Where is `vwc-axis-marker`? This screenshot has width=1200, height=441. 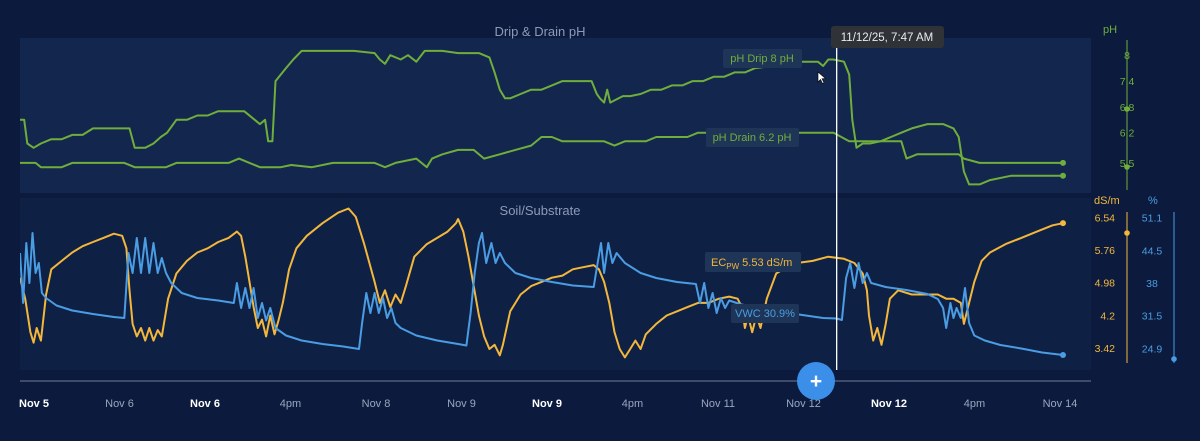
vwc-axis-marker is located at coordinates (1174, 359).